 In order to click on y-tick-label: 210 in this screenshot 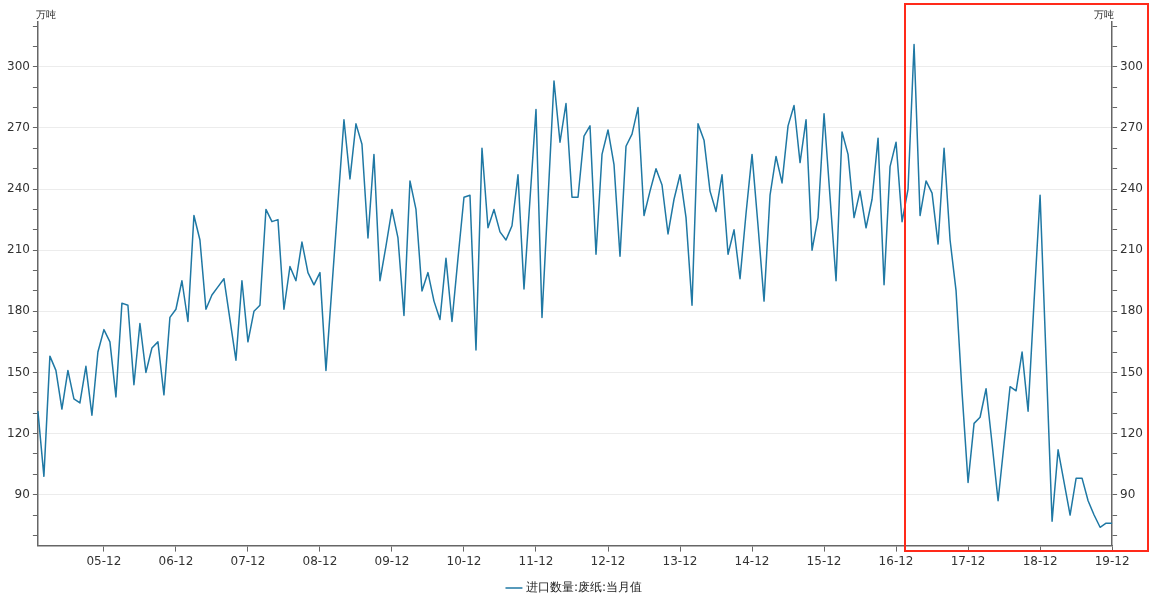, I will do `click(18, 249)`.